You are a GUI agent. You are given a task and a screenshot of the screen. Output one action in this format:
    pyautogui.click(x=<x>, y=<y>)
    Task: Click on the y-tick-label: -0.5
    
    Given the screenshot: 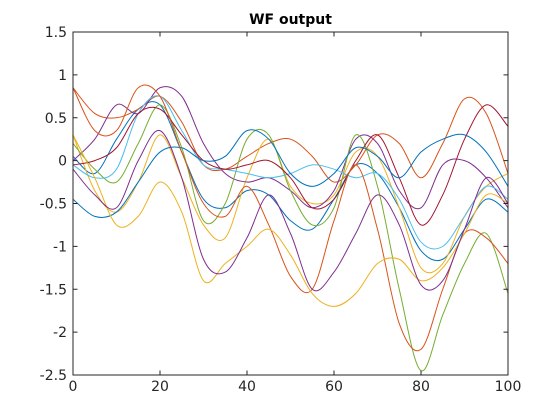 What is the action you would take?
    pyautogui.click(x=53, y=205)
    